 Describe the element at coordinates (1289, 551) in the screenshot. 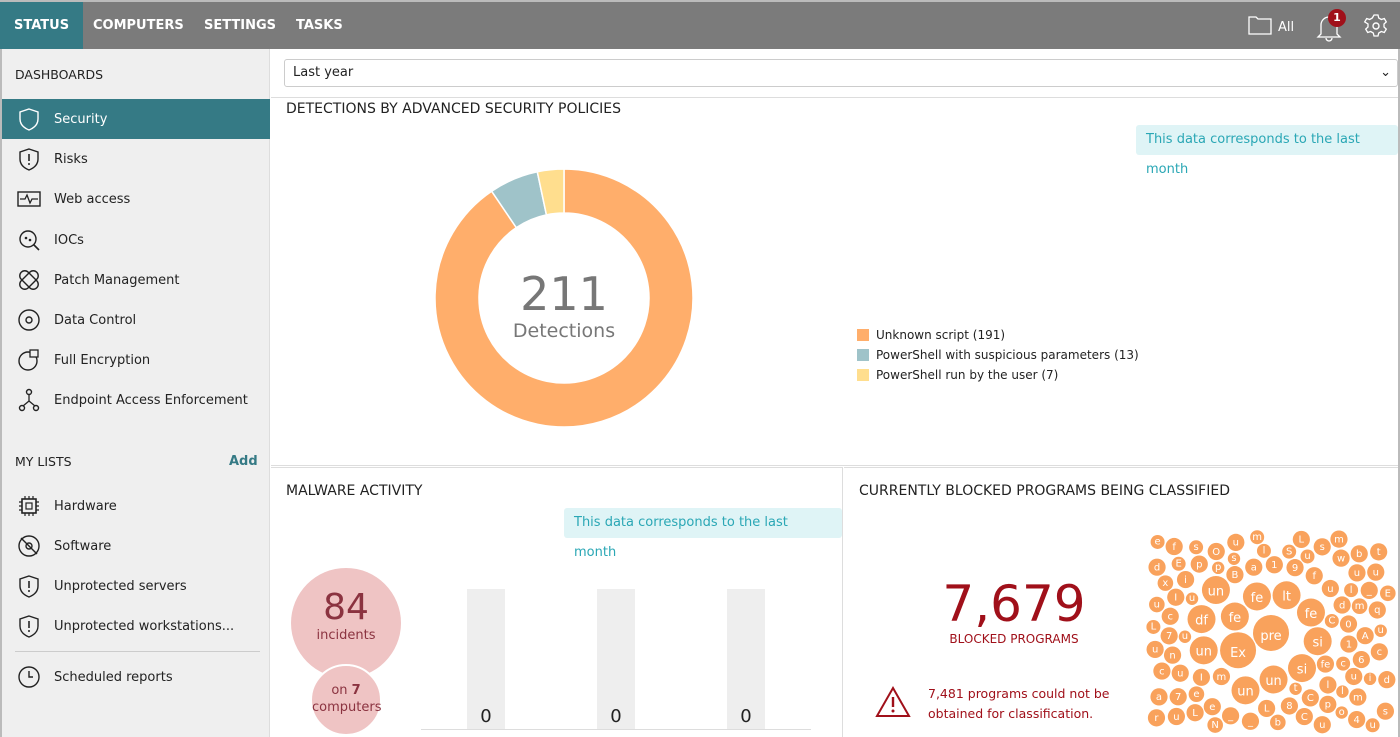

I see `program-bubble: S` at that location.